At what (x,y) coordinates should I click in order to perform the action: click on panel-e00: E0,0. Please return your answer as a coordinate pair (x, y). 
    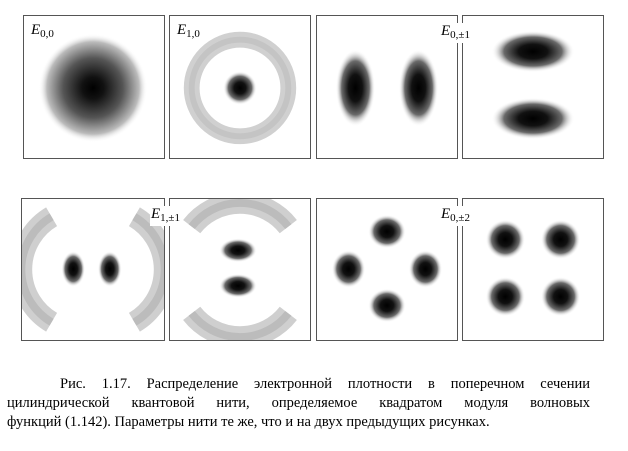
    Looking at the image, I should click on (94, 87).